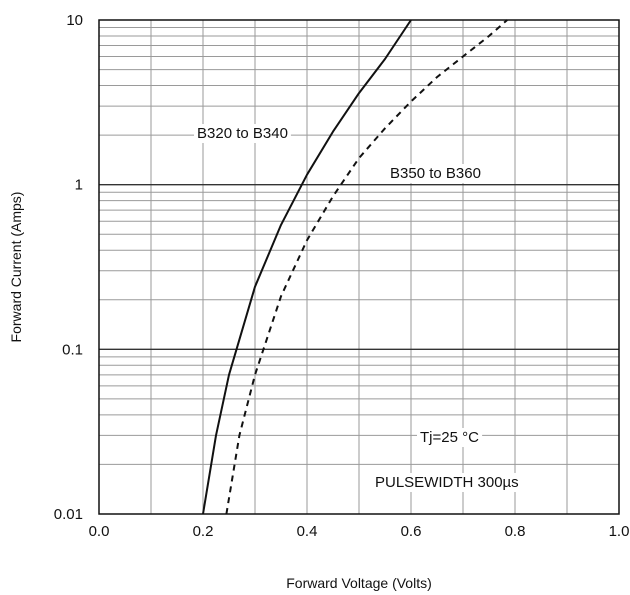 This screenshot has height=595, width=630. I want to click on y-tick-label: 1, so click(79, 185).